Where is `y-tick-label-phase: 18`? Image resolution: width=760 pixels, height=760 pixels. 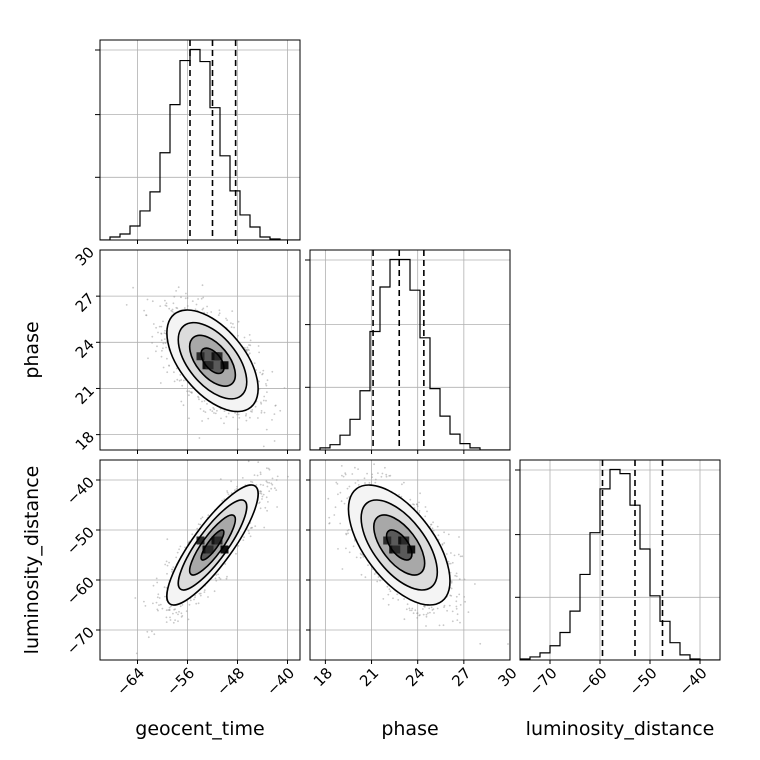
y-tick-label-phase: 18 is located at coordinates (85, 441).